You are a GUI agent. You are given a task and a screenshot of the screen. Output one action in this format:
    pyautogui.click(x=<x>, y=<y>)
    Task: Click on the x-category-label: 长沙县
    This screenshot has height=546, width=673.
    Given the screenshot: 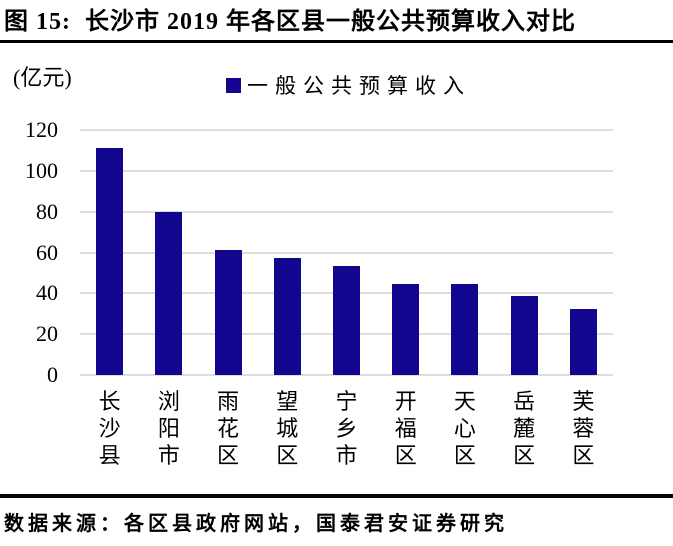 What is the action you would take?
    pyautogui.click(x=109, y=428)
    